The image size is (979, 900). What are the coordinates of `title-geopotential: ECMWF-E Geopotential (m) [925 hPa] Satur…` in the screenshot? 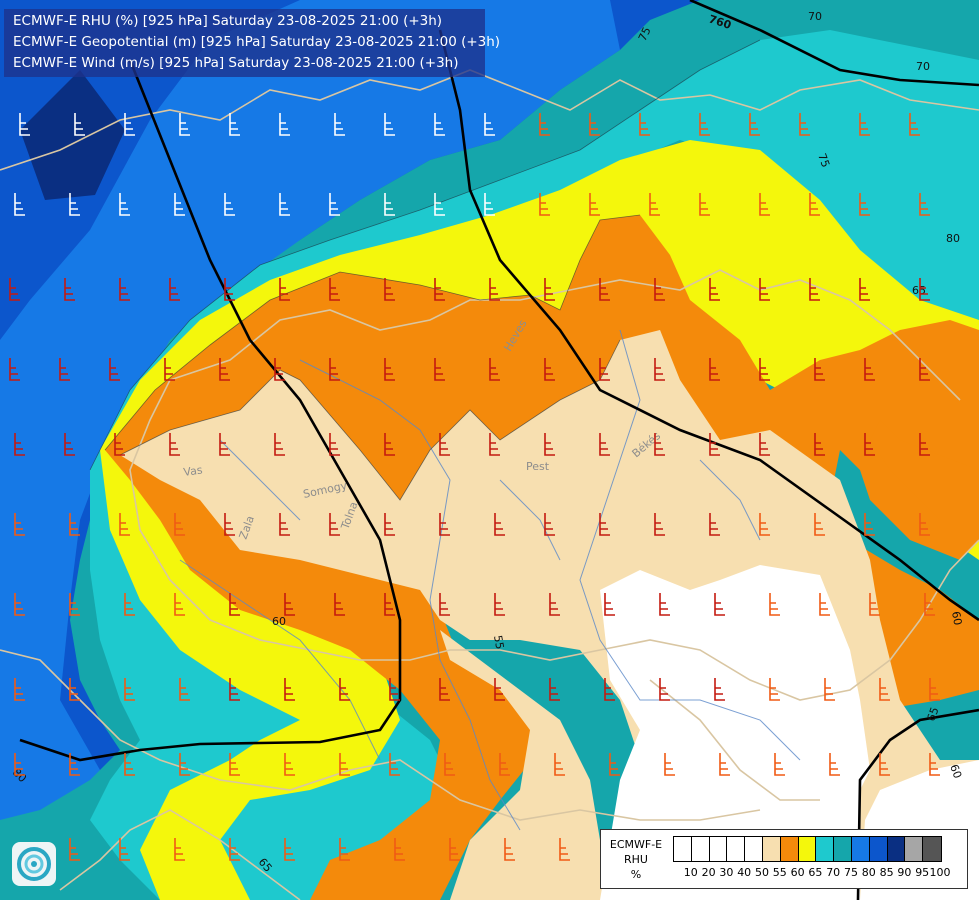 It's located at (257, 42).